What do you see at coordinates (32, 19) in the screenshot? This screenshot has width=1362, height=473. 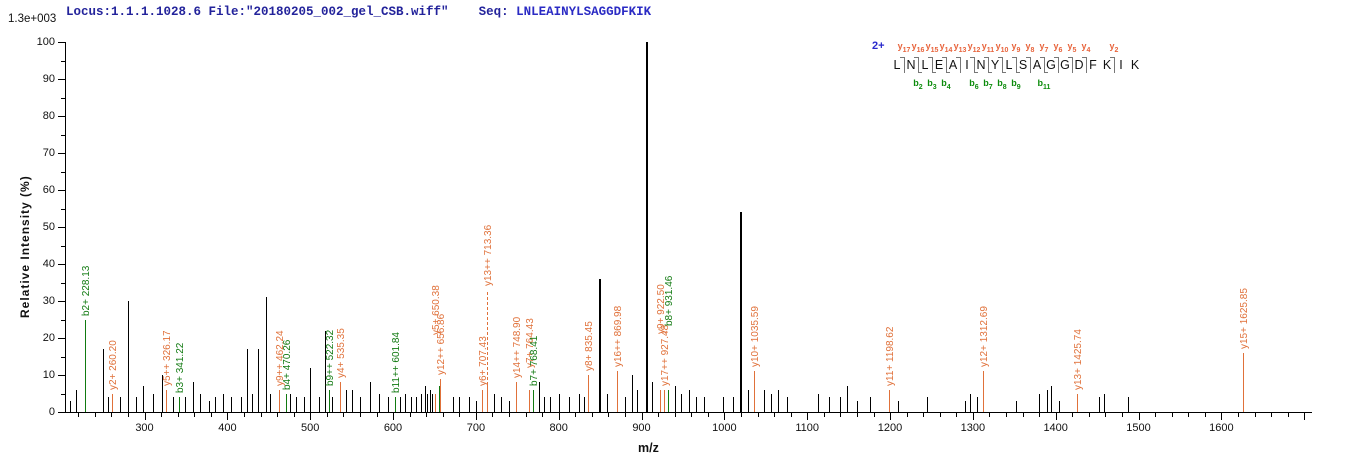 I see `intensity-scale-label: 1.3e+003` at bounding box center [32, 19].